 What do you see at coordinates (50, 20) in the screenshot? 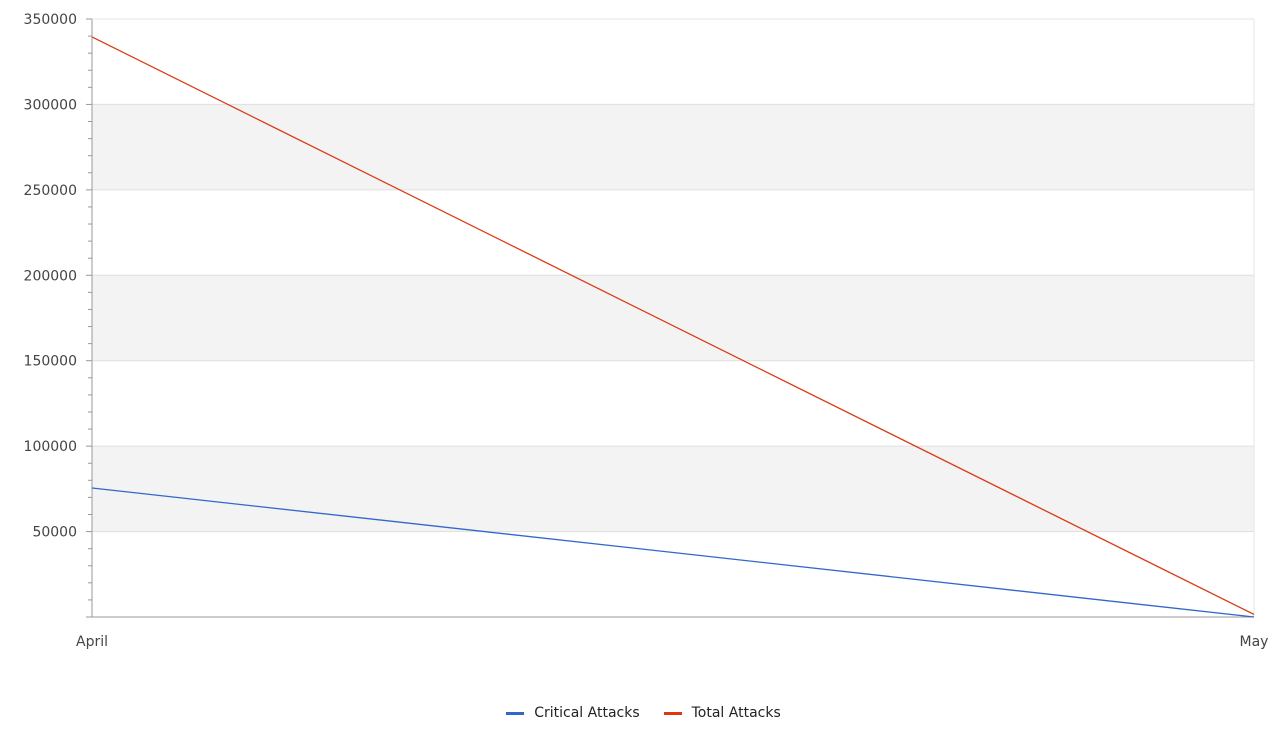
I see `y-tick-label: 350000` at bounding box center [50, 20].